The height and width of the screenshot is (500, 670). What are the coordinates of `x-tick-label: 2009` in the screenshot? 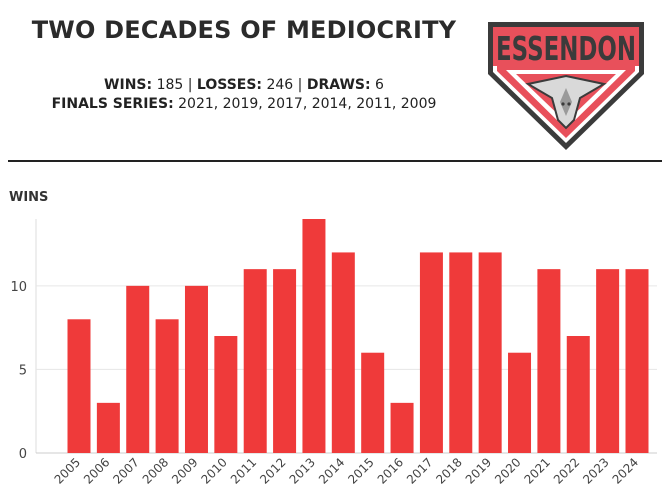 It's located at (184, 470).